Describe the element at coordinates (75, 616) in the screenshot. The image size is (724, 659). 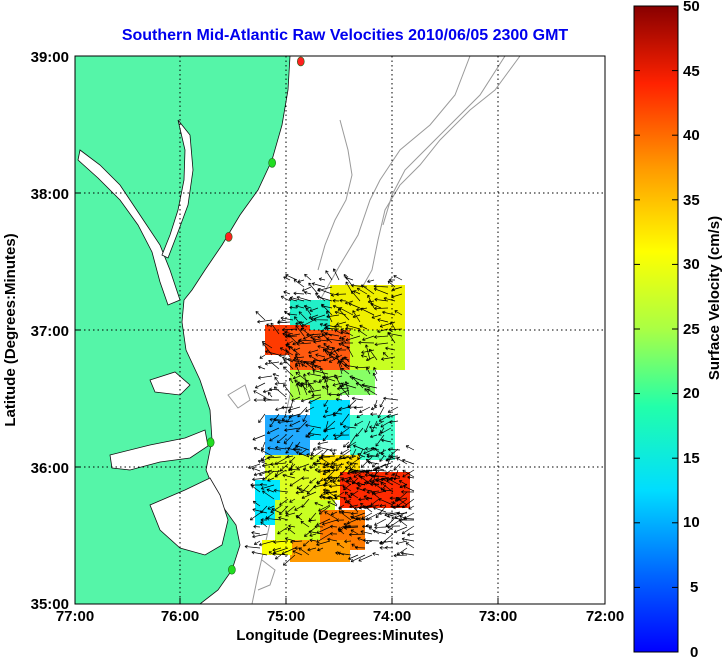
I see `lon-tick: 77:00` at that location.